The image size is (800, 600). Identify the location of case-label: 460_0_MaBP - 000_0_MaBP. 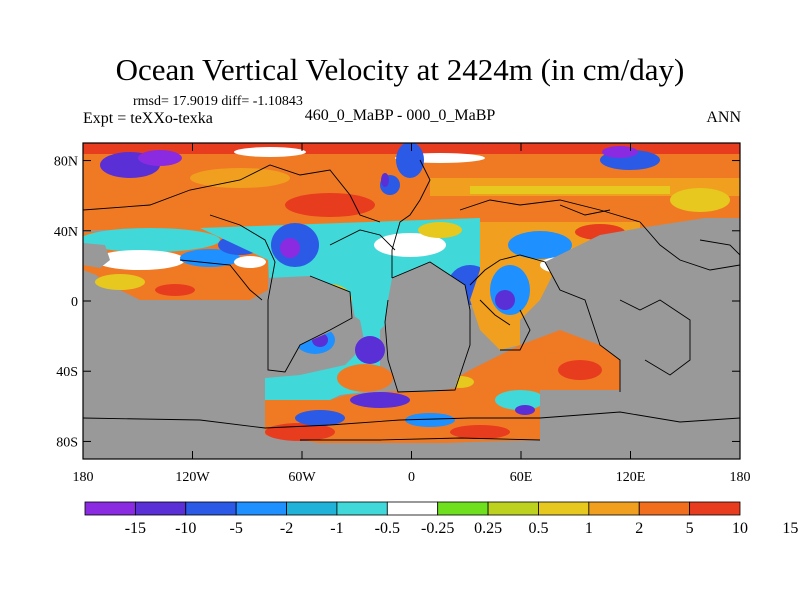
(400, 115).